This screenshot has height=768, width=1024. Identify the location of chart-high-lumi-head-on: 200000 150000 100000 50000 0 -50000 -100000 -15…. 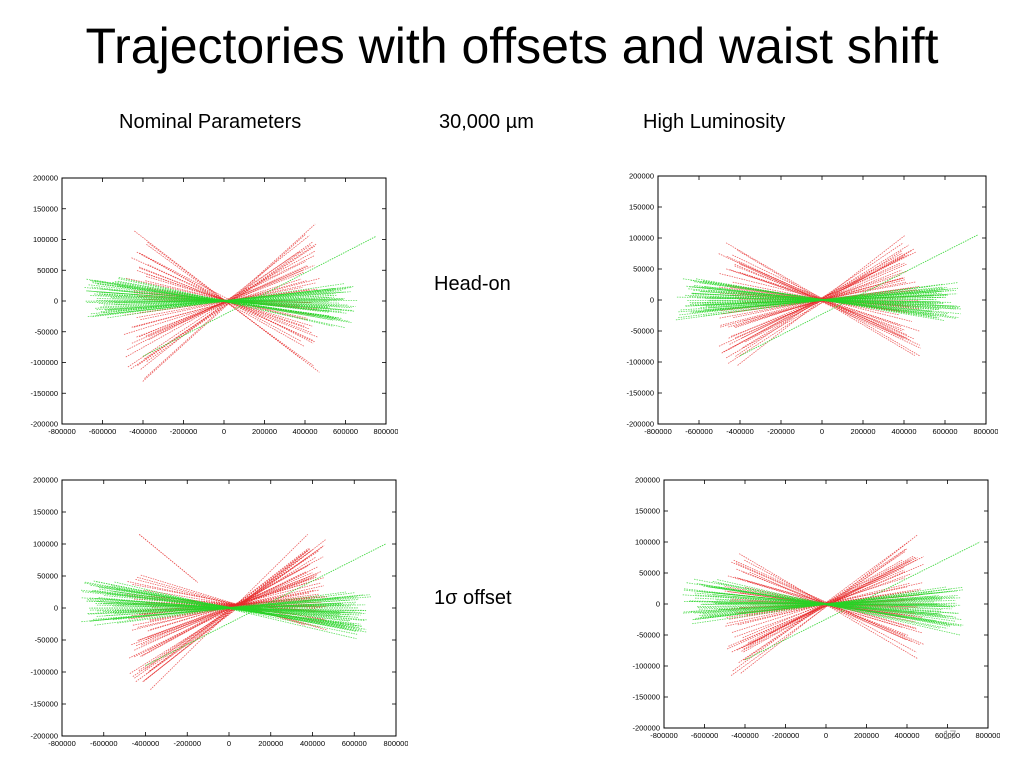
(812, 304).